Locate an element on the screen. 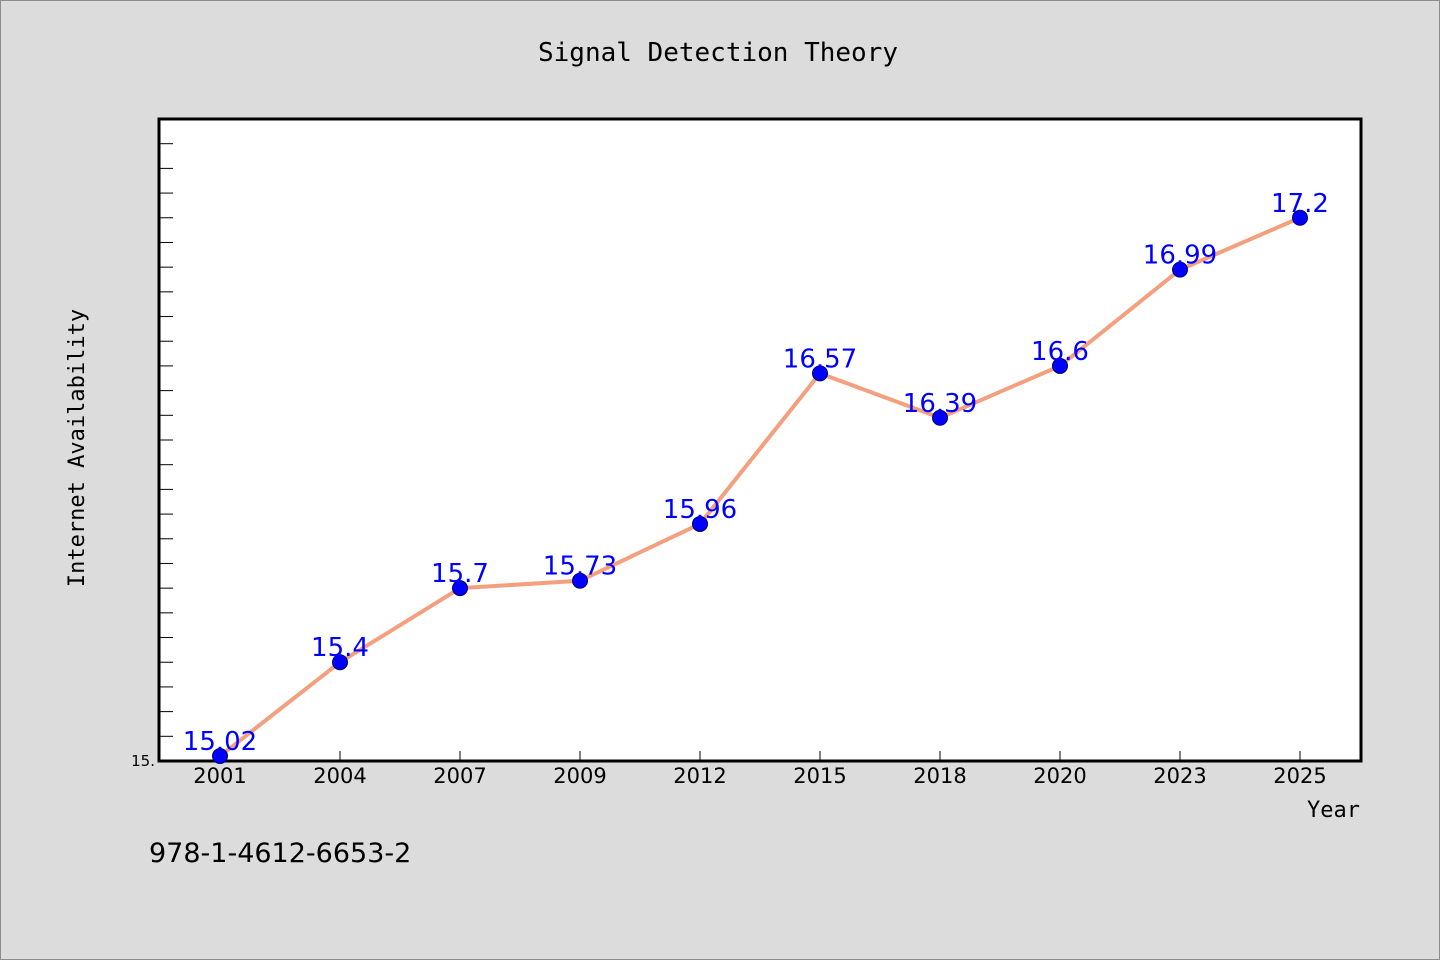  x-axis-ticks: 2001 2004 2007 2009 2012 2015 2018 2020 2023 2025 is located at coordinates (760, 769).